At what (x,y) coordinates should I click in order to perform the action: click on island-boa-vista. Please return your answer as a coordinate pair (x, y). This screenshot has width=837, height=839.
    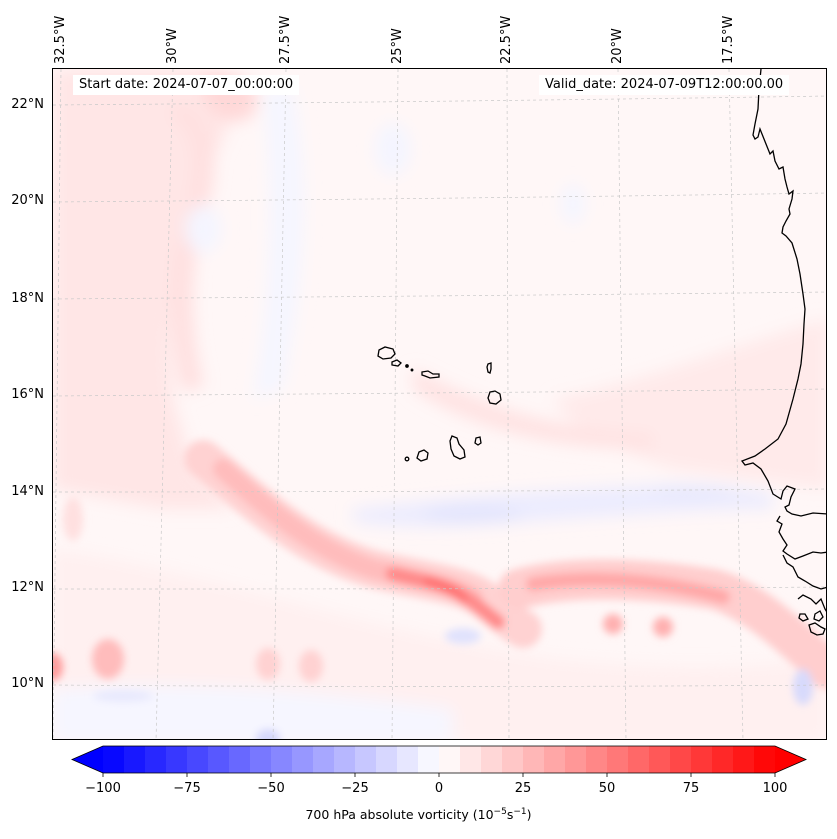
    Looking at the image, I should click on (494, 397).